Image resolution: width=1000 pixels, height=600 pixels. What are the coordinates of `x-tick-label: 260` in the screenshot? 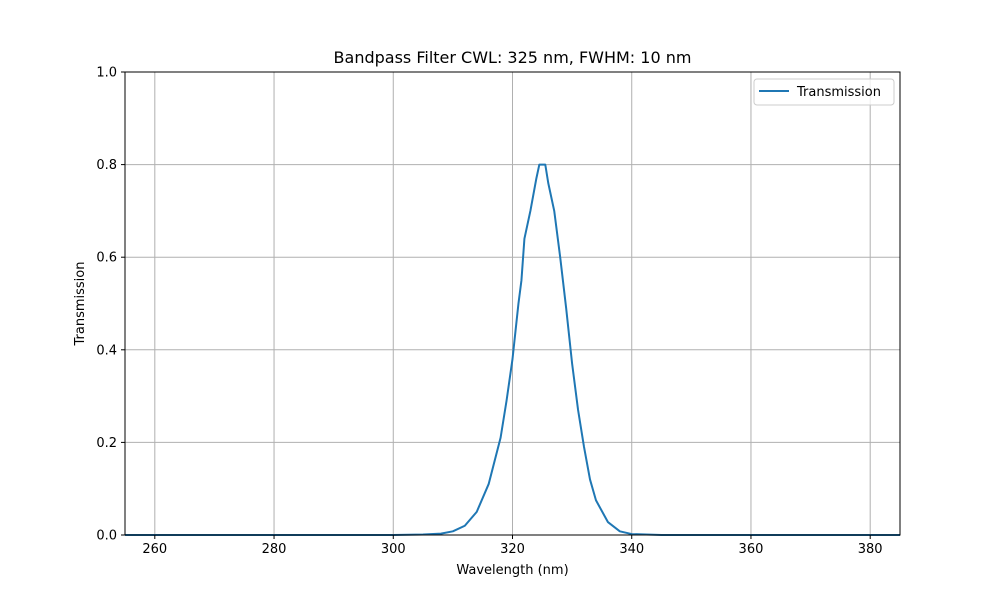 It's located at (154, 549).